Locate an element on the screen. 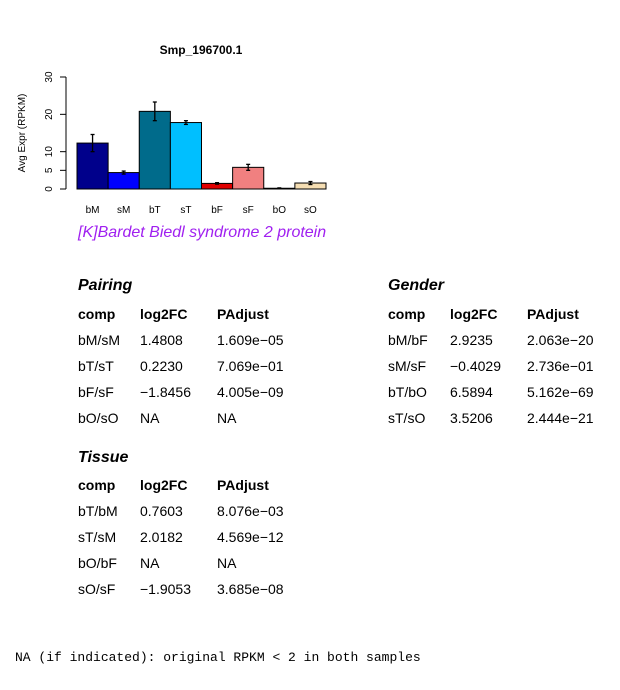  y-axis-label: Avg Expr (RPKM) is located at coordinates (22, 133).